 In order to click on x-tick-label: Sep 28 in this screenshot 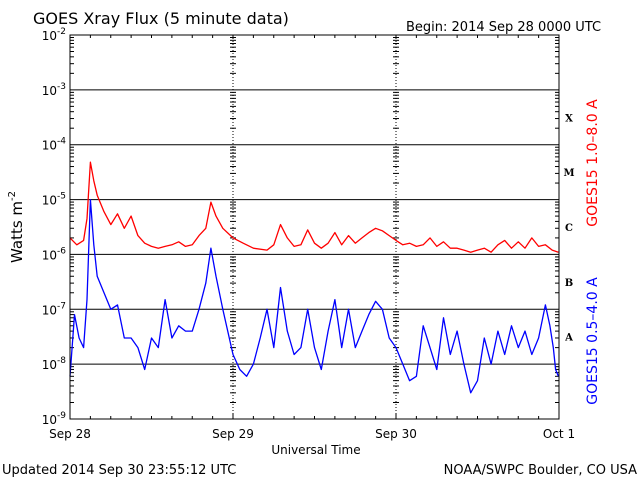, I will do `click(70, 434)`.